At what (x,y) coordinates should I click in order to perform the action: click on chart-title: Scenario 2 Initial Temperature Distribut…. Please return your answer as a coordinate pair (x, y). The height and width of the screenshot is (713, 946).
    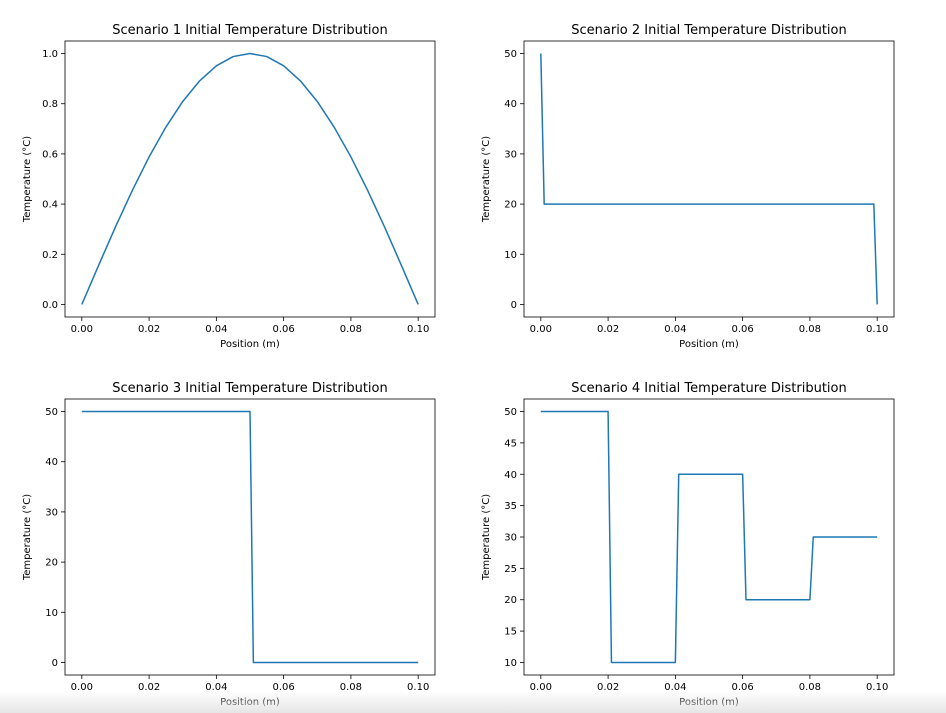
    Looking at the image, I should click on (708, 30).